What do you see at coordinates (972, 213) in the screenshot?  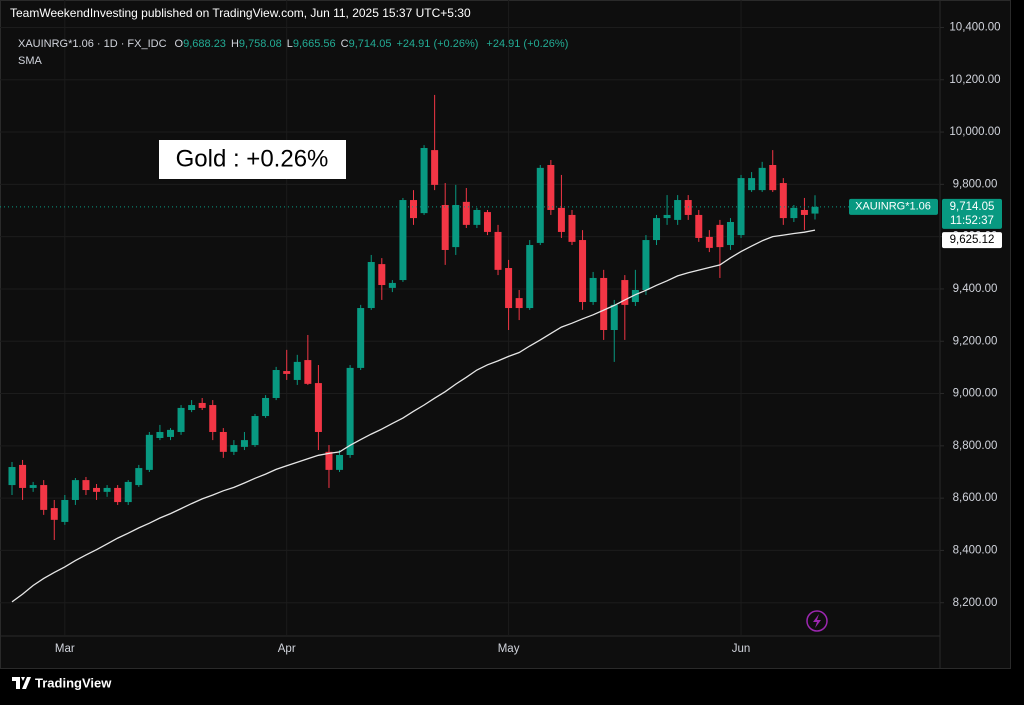 I see `last-price-tag` at bounding box center [972, 213].